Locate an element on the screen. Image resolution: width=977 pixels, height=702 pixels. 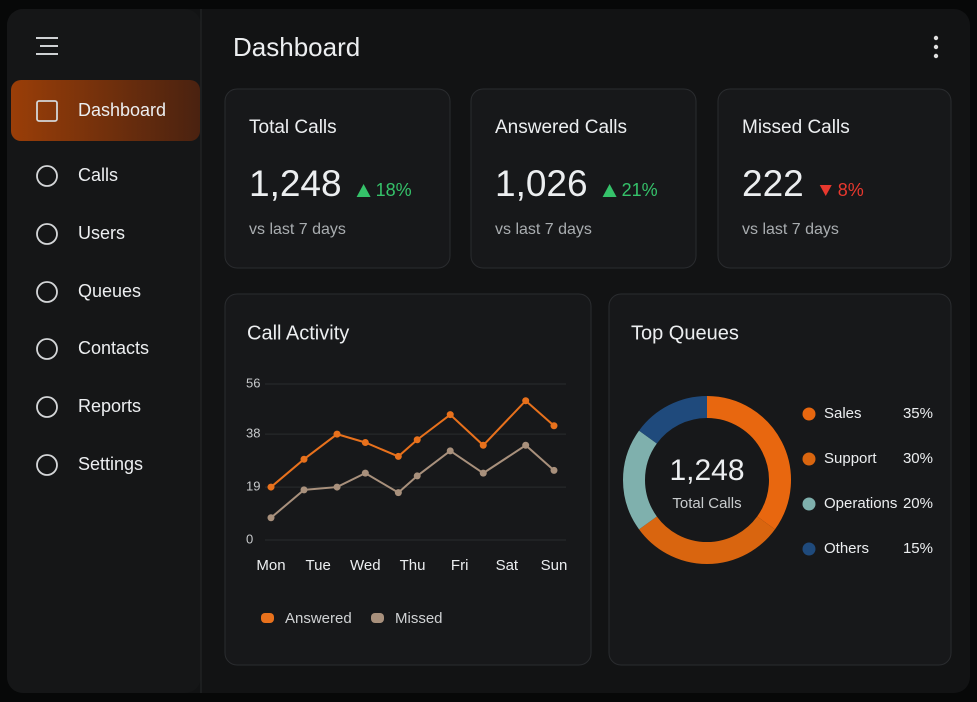
legend-swatch is located at coordinates (267, 618).